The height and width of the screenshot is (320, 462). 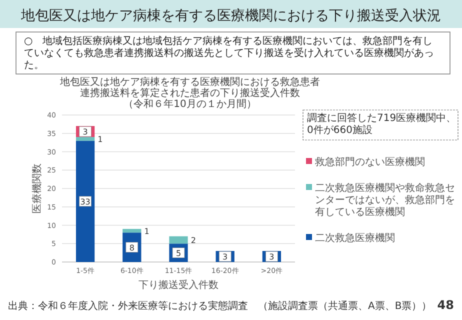 I want to click on data-label: 2, so click(x=193, y=240).